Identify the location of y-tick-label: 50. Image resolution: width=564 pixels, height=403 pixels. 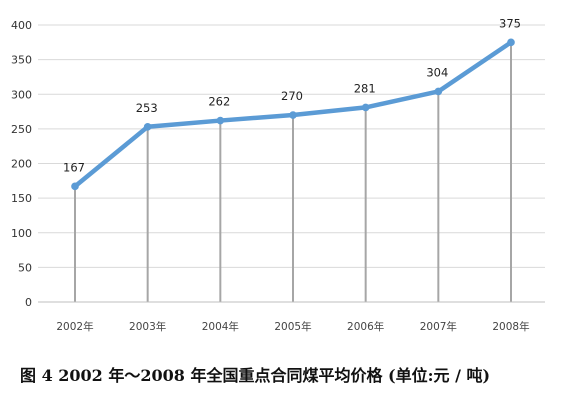
(25, 267).